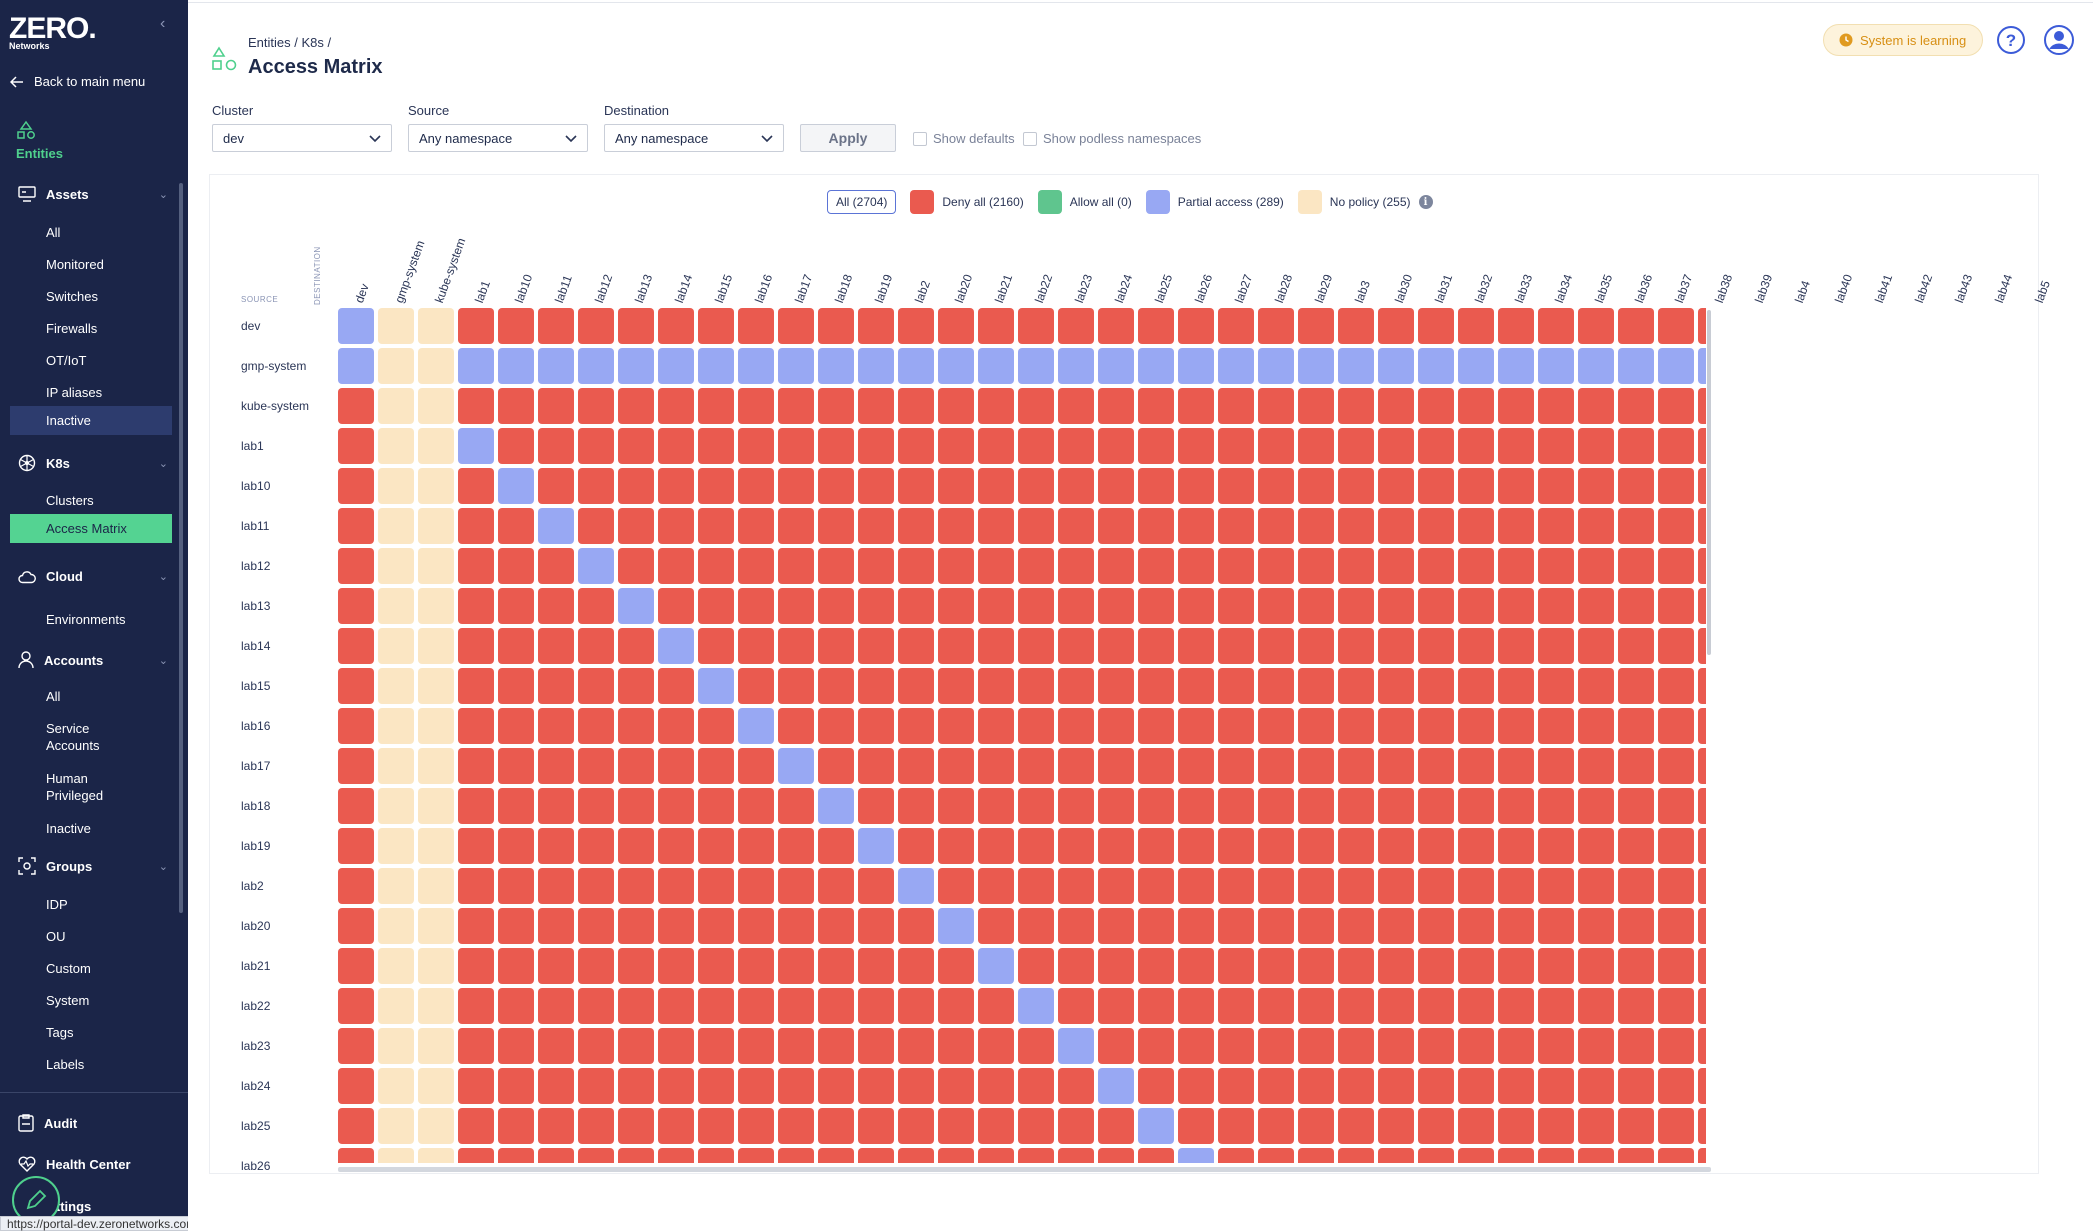 This screenshot has height=1231, width=2093. I want to click on legend-deny-filter: Deny all (2160), so click(967, 202).